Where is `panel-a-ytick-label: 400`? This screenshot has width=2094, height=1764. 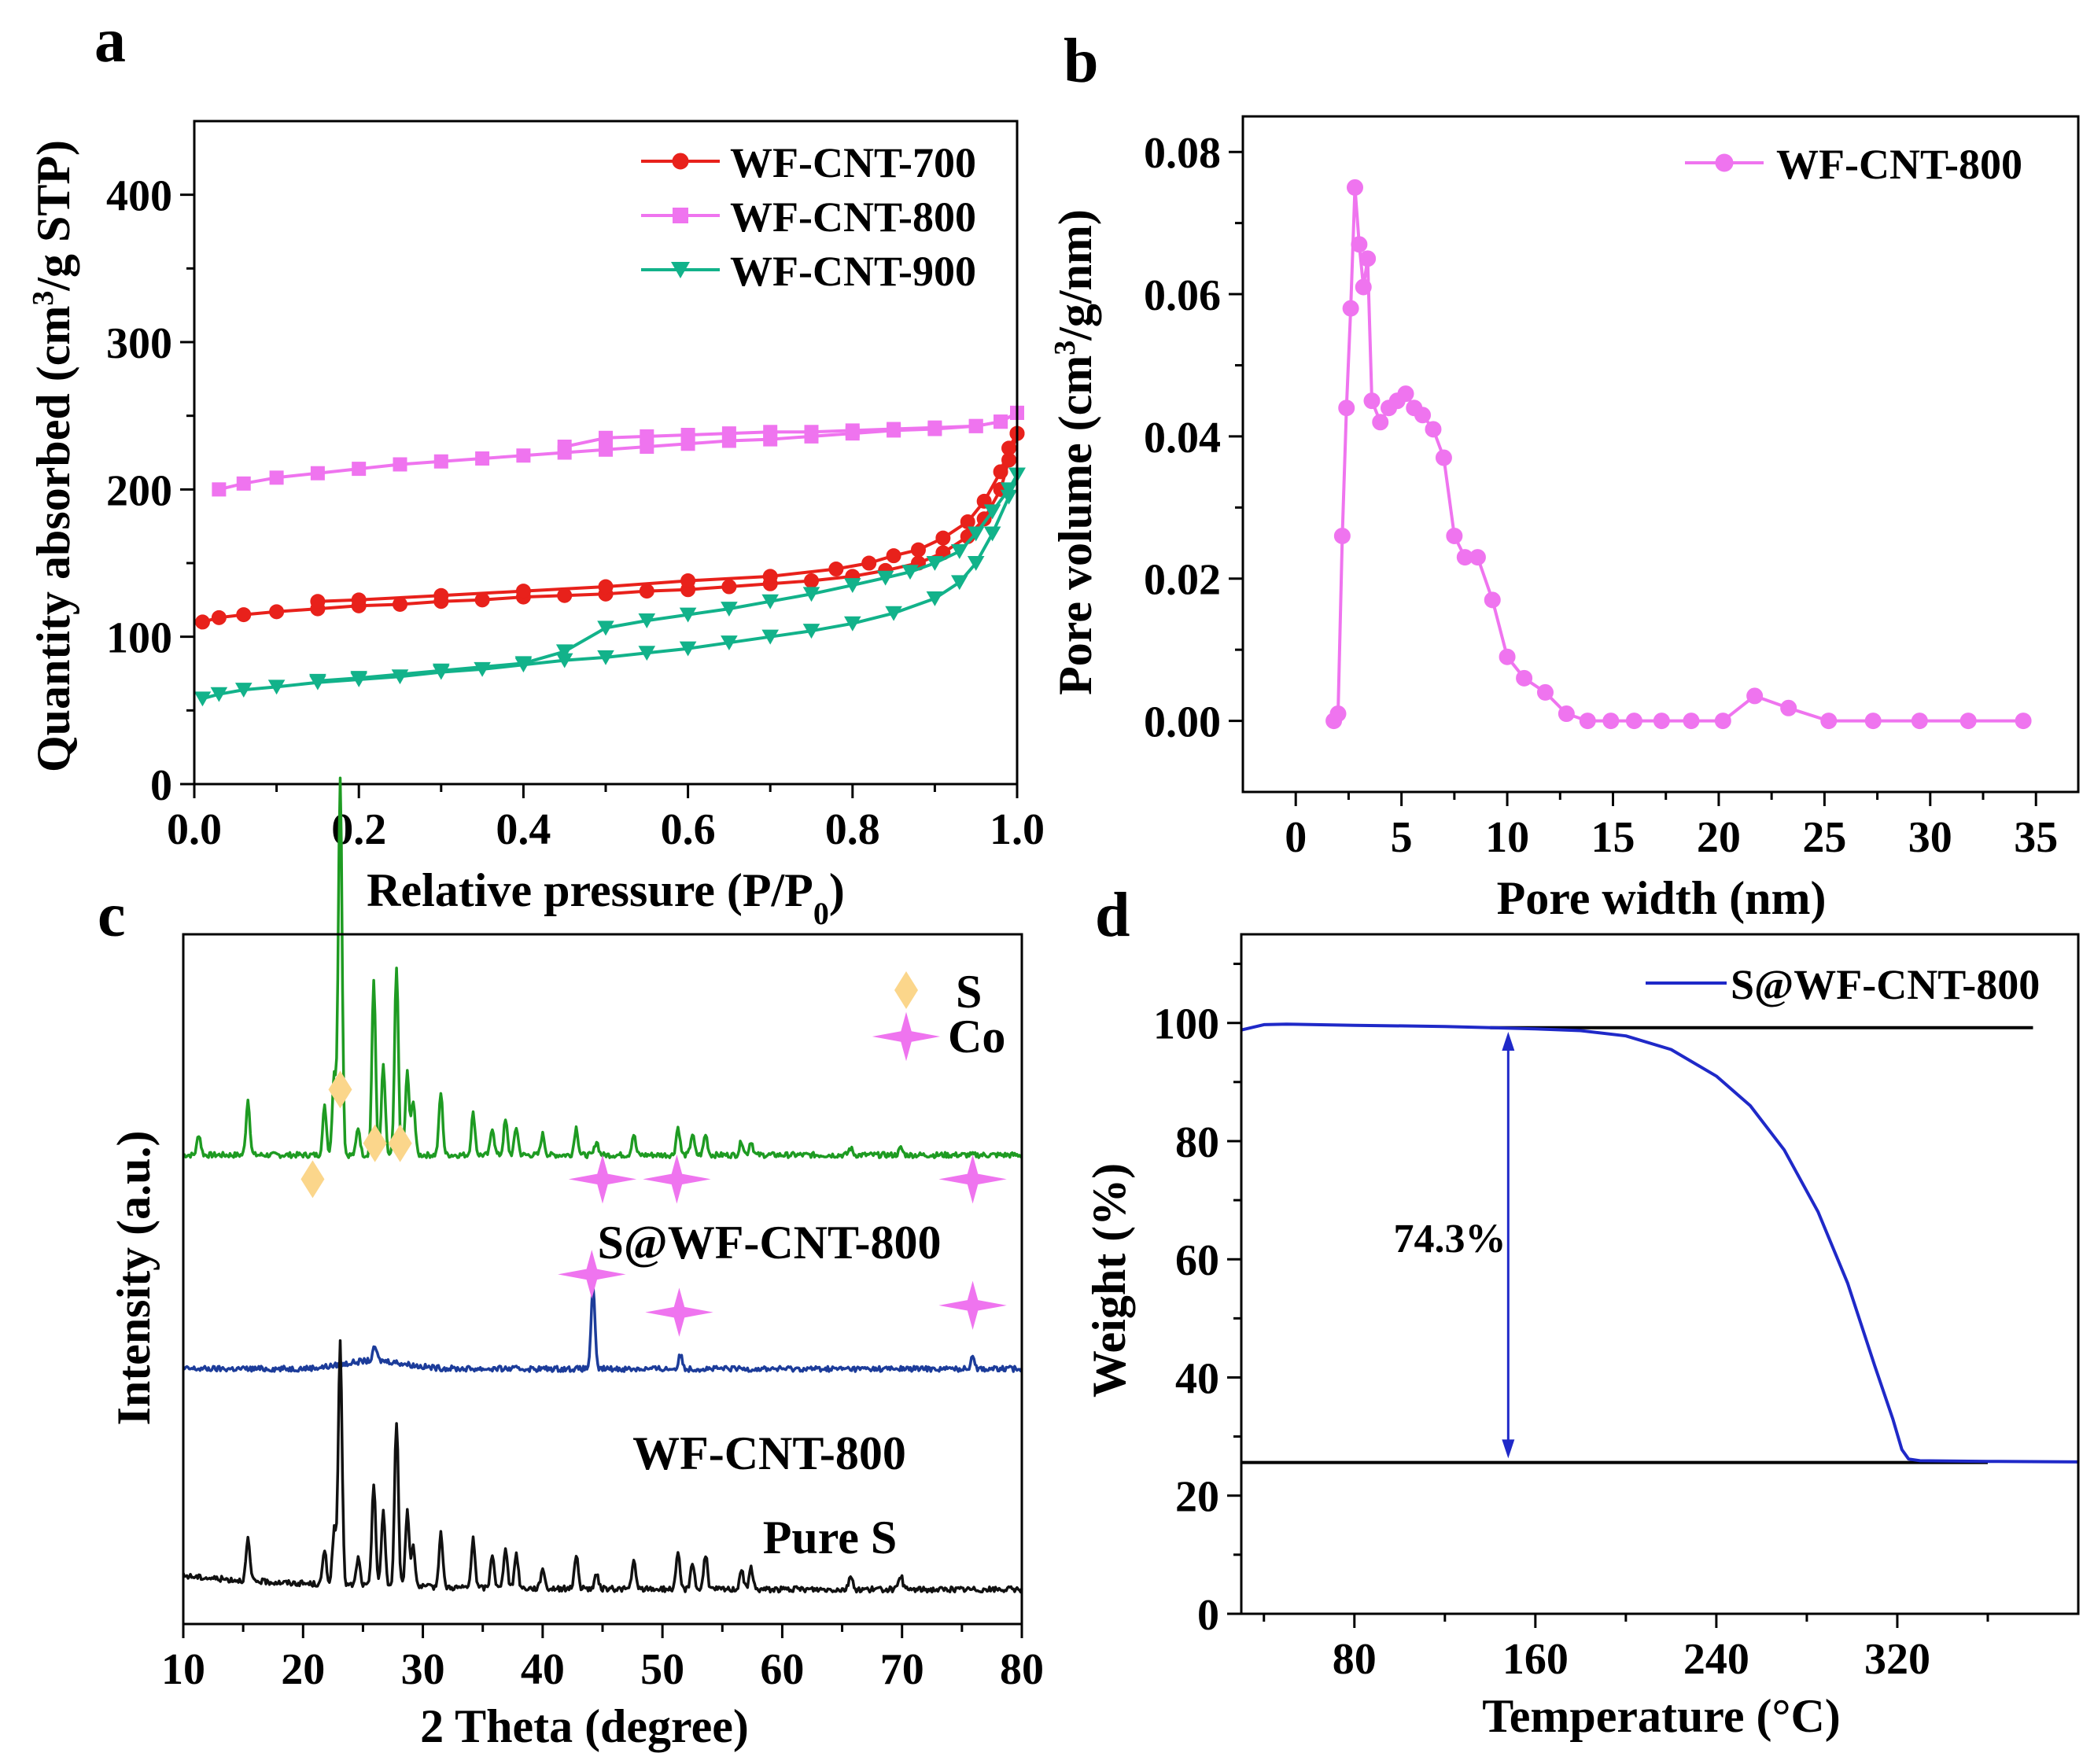 panel-a-ytick-label: 400 is located at coordinates (139, 196).